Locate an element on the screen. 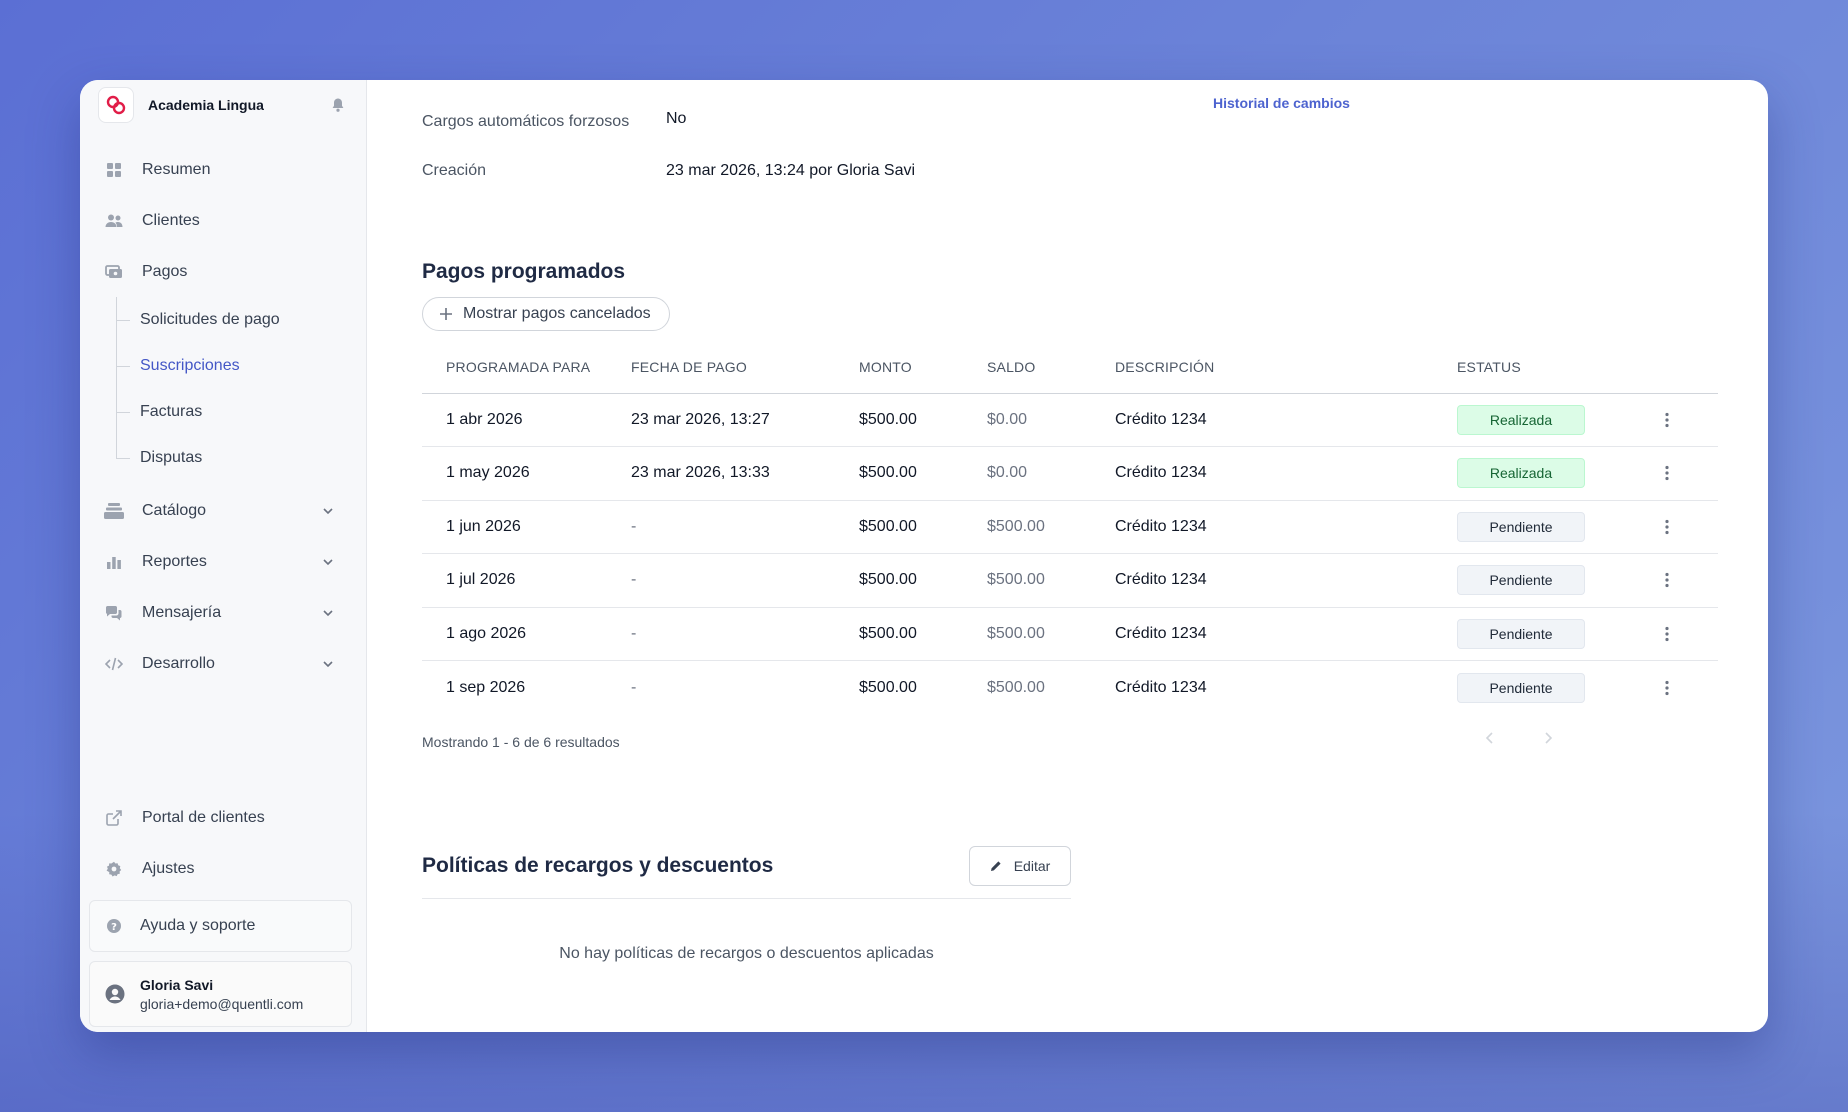 This screenshot has height=1112, width=1848. sidebar-item-desarrollo: Desarrollo is located at coordinates (223, 663).